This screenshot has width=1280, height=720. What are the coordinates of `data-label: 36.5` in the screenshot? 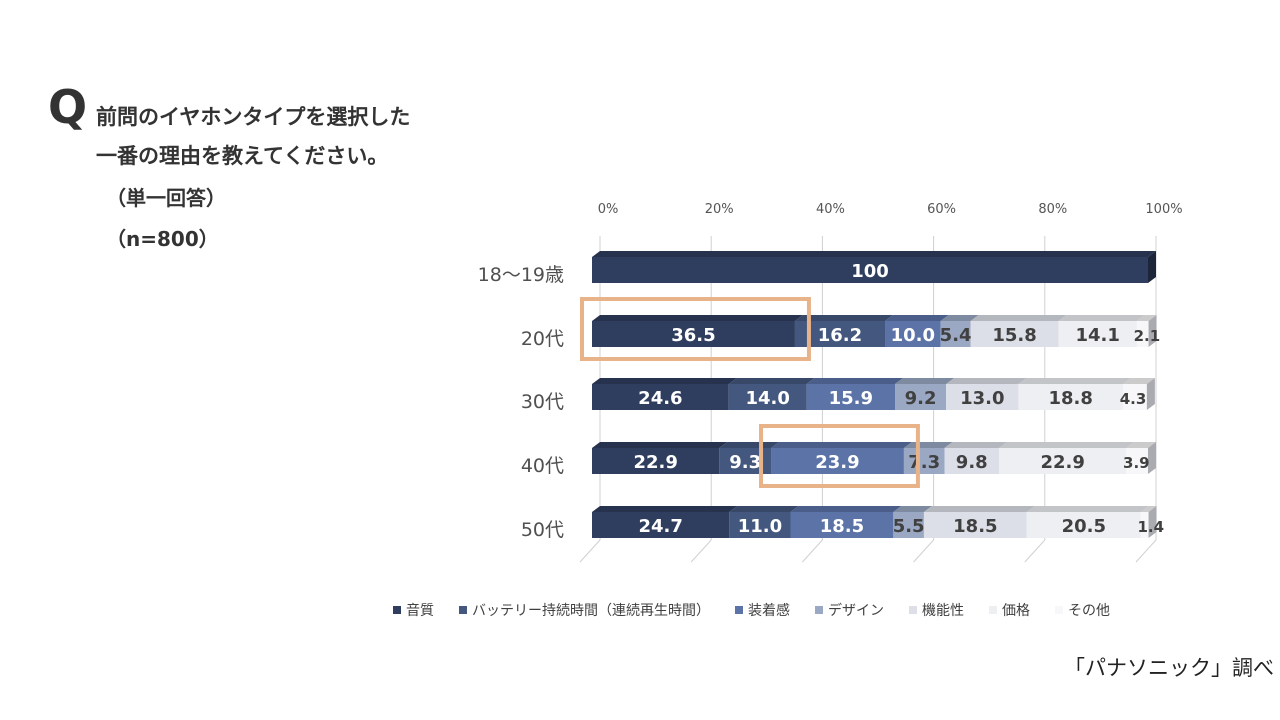 It's located at (693, 335).